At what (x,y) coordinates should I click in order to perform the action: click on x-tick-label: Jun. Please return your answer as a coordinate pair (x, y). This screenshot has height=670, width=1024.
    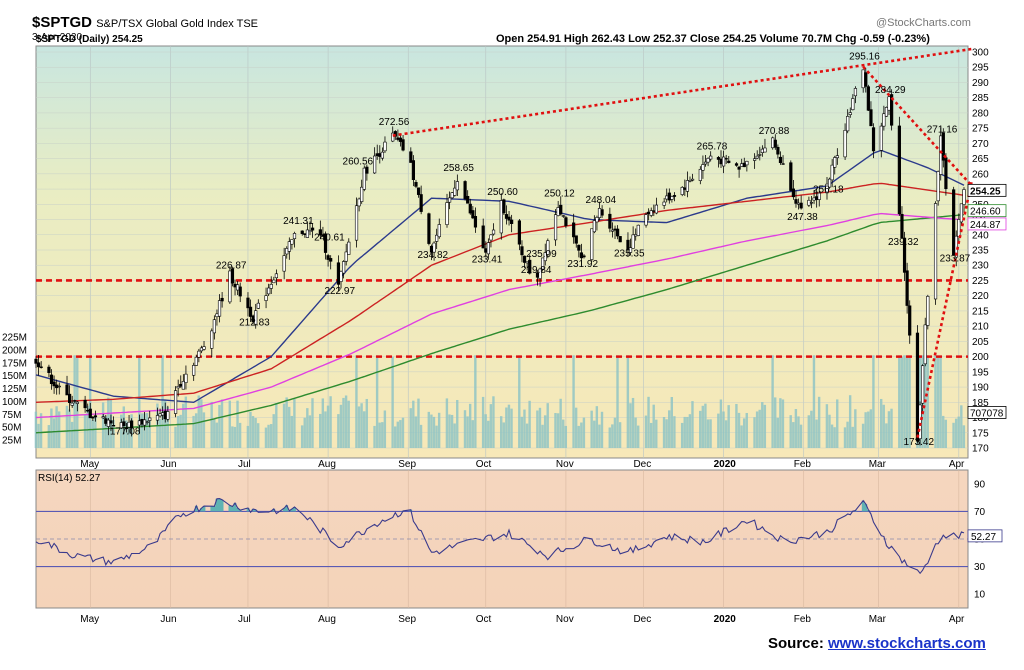
    Looking at the image, I should click on (168, 464).